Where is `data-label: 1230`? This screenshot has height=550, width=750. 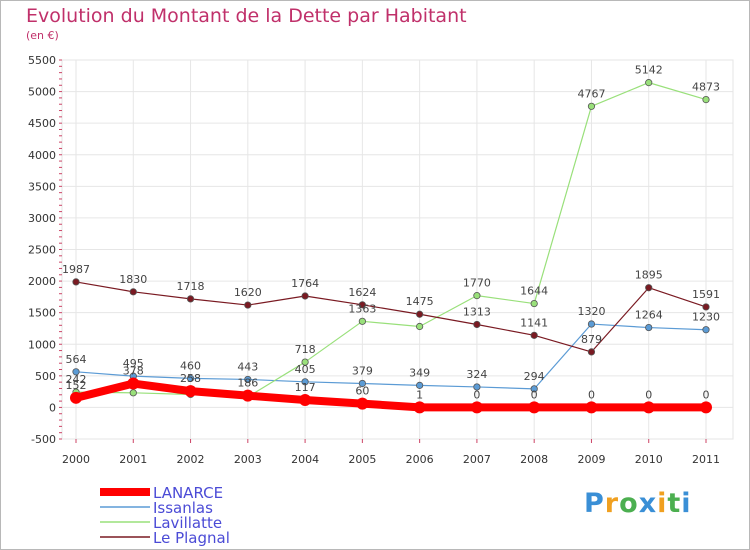
data-label: 1230 is located at coordinates (706, 317).